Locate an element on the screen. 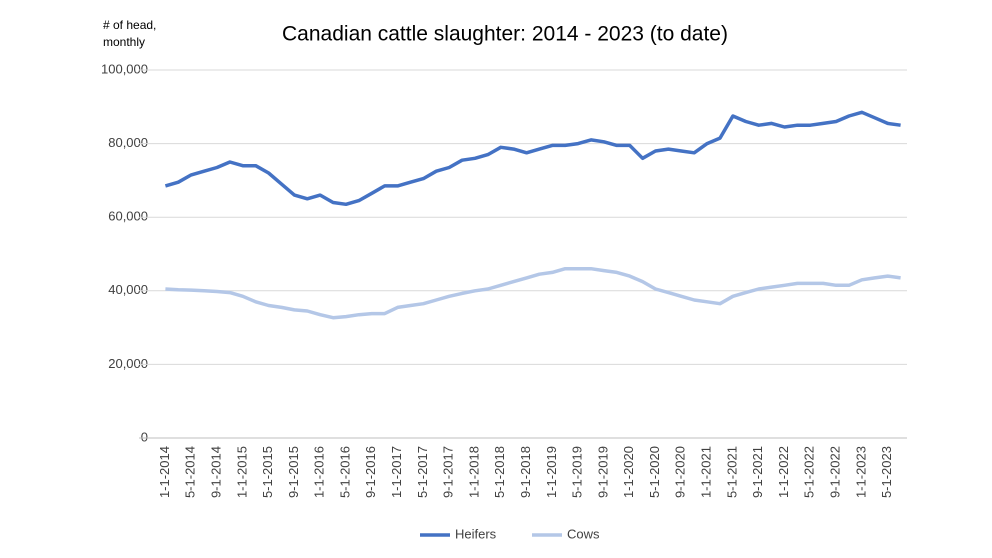 The image size is (992, 558). y-tick-label: 100,000 is located at coordinates (124, 68).